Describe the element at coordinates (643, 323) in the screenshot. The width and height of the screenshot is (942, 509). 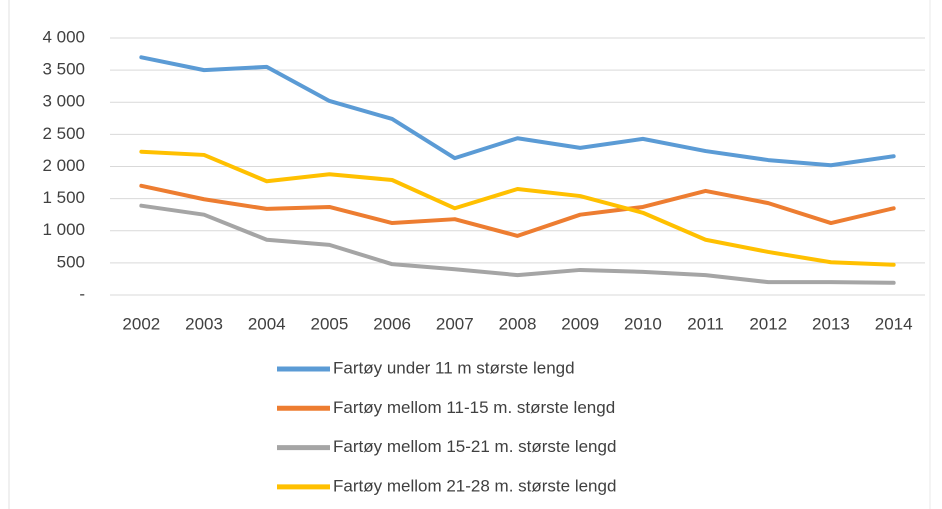
I see `x-tick-label: 2010` at that location.